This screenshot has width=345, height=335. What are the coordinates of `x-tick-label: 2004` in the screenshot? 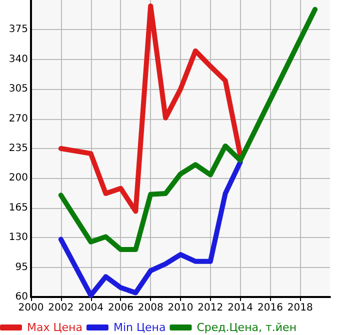 It's located at (91, 308).